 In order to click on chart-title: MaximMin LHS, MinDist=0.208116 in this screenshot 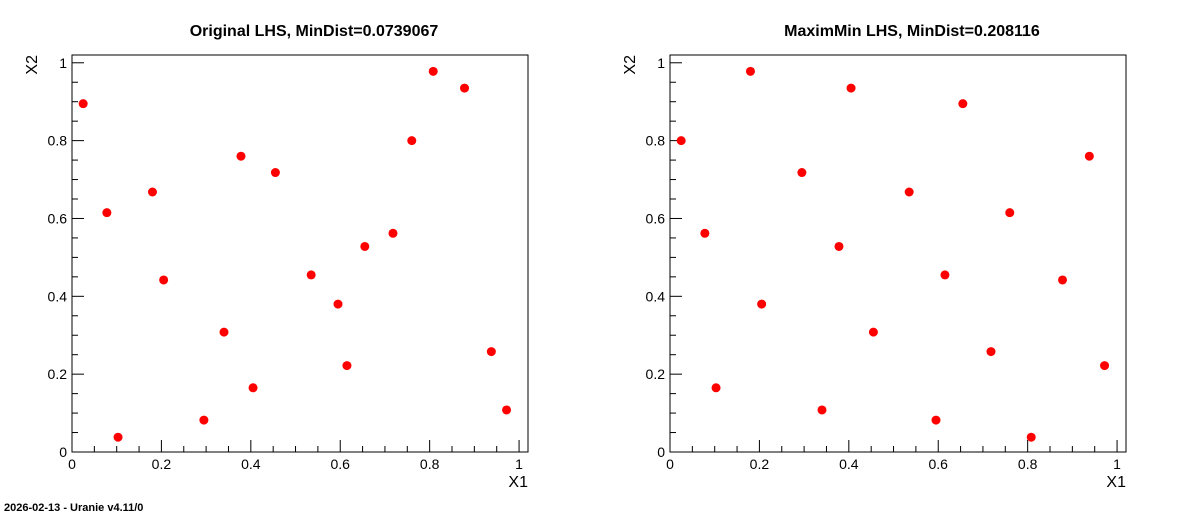, I will do `click(912, 31)`.